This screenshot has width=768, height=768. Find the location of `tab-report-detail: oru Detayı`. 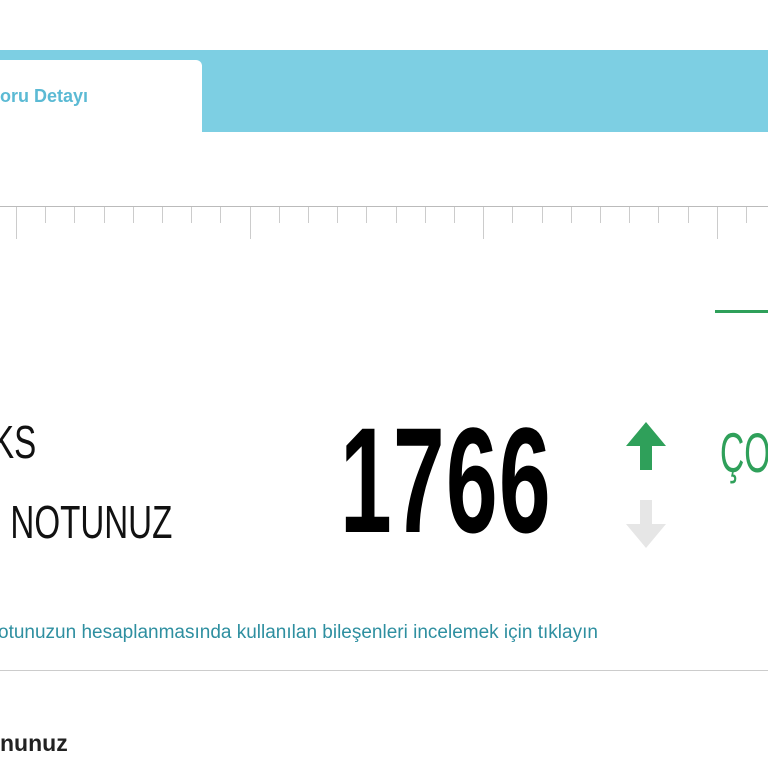

tab-report-detail: oru Detayı is located at coordinates (101, 96).